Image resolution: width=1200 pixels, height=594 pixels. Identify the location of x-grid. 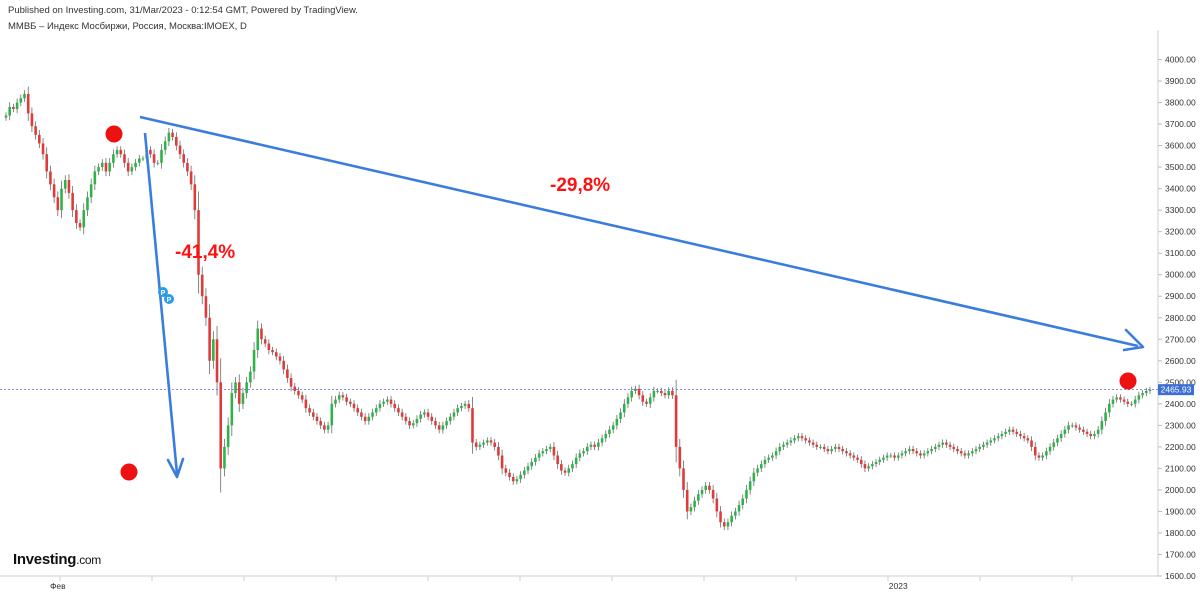
(566, 578).